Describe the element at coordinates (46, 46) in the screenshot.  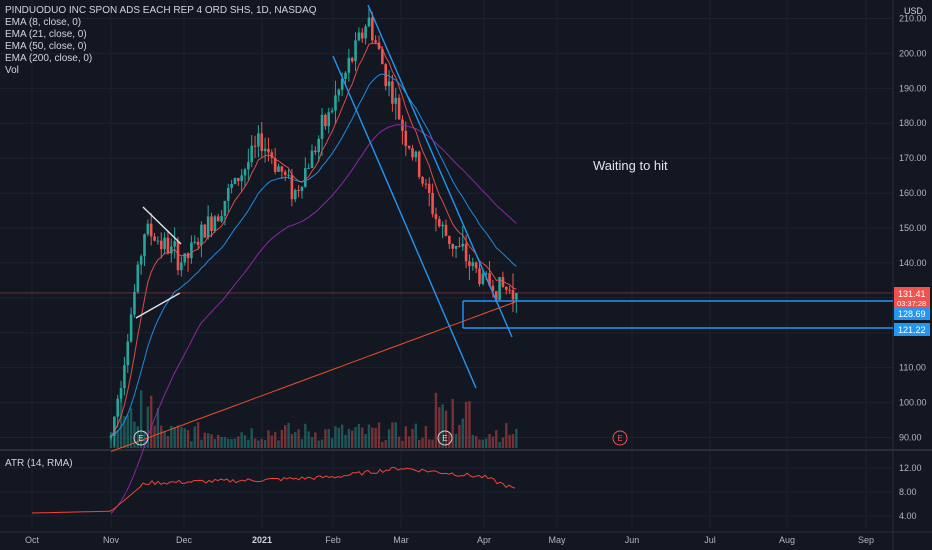
I see `ema50-legend: EMA (50, close, 0)` at that location.